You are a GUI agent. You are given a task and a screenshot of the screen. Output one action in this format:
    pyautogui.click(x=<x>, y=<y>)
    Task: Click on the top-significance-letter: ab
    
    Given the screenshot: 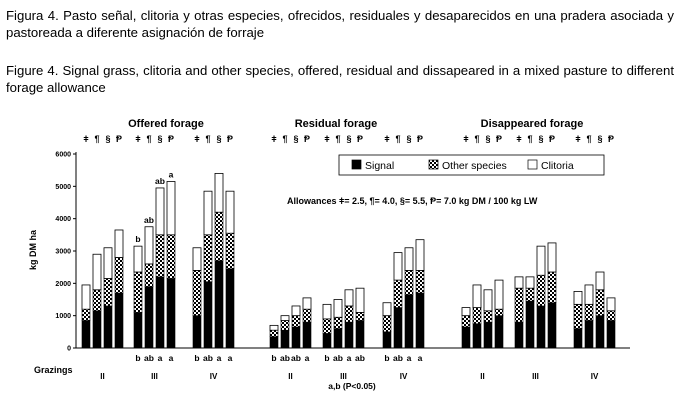 What is the action you would take?
    pyautogui.click(x=149, y=220)
    